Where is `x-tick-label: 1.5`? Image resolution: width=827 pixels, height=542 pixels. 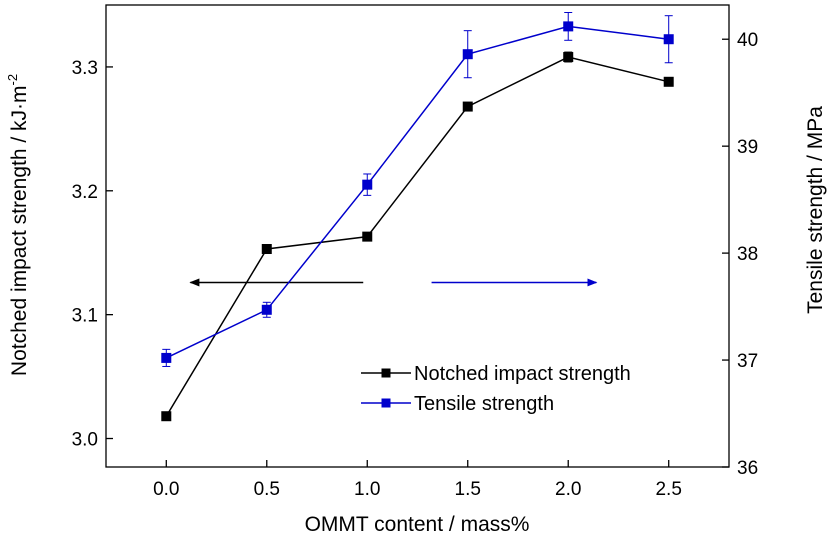
x-tick-label: 1.5 is located at coordinates (468, 489).